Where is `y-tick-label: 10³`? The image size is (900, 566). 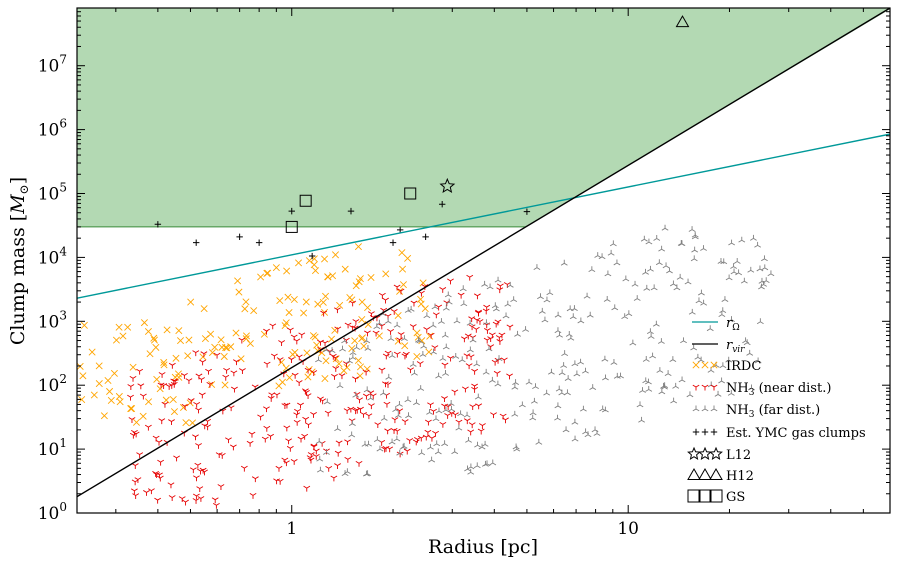
y-tick-label: 10³ is located at coordinates (52, 320).